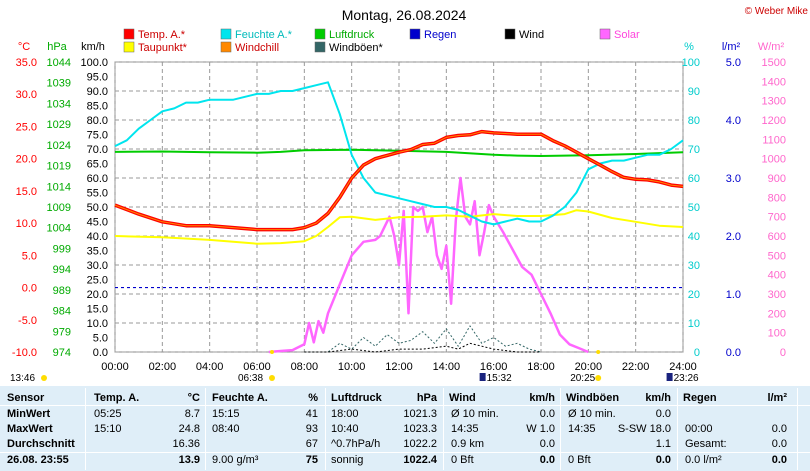 The width and height of the screenshot is (810, 471). Describe the element at coordinates (117, 398) in the screenshot. I see `table-header: Temp. A.` at that location.